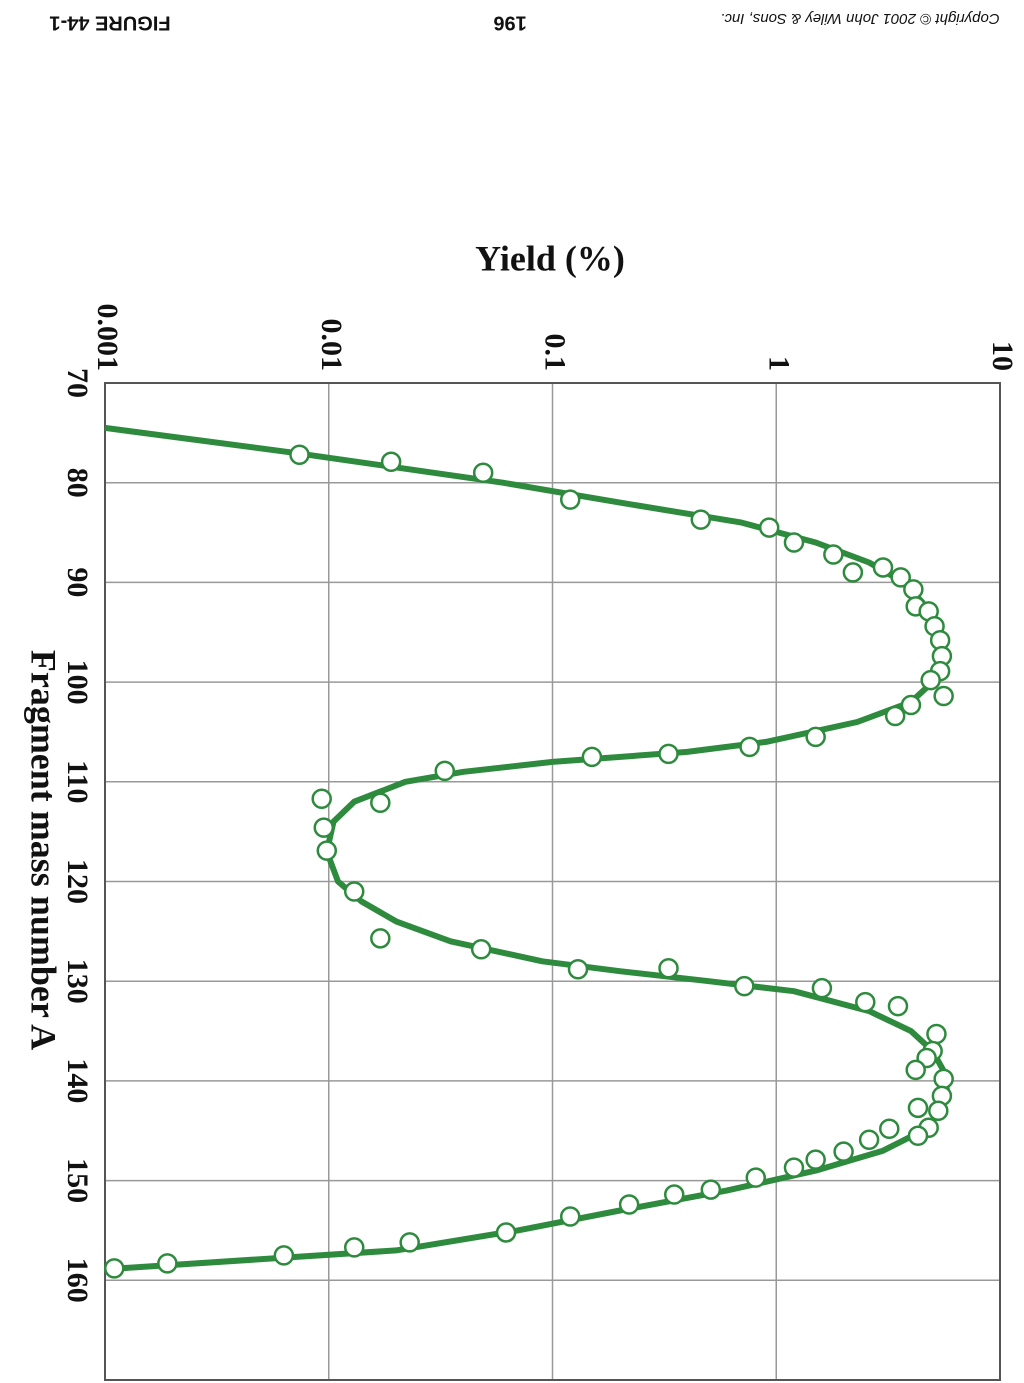  What do you see at coordinates (550, 258) in the screenshot?
I see `y-axis-title: Yield (%)` at bounding box center [550, 258].